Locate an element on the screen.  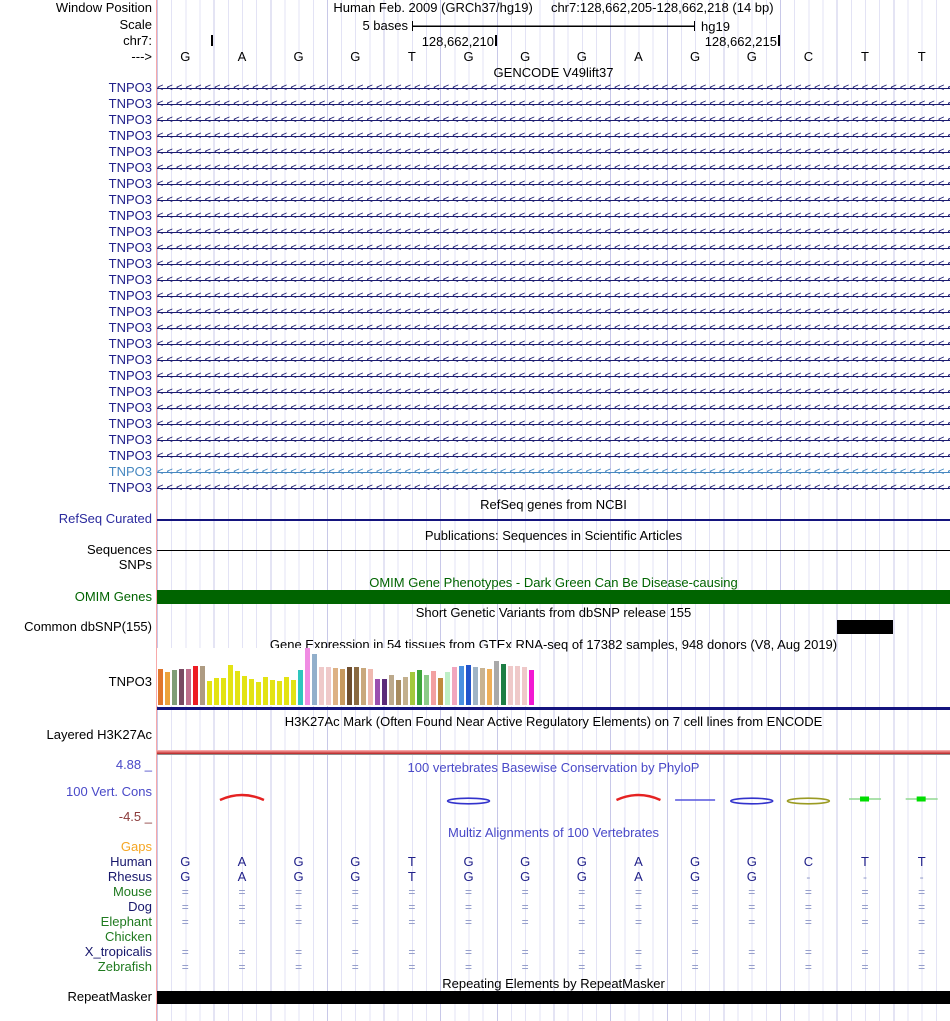
repeatmasker-element-bar is located at coordinates (553, 997).